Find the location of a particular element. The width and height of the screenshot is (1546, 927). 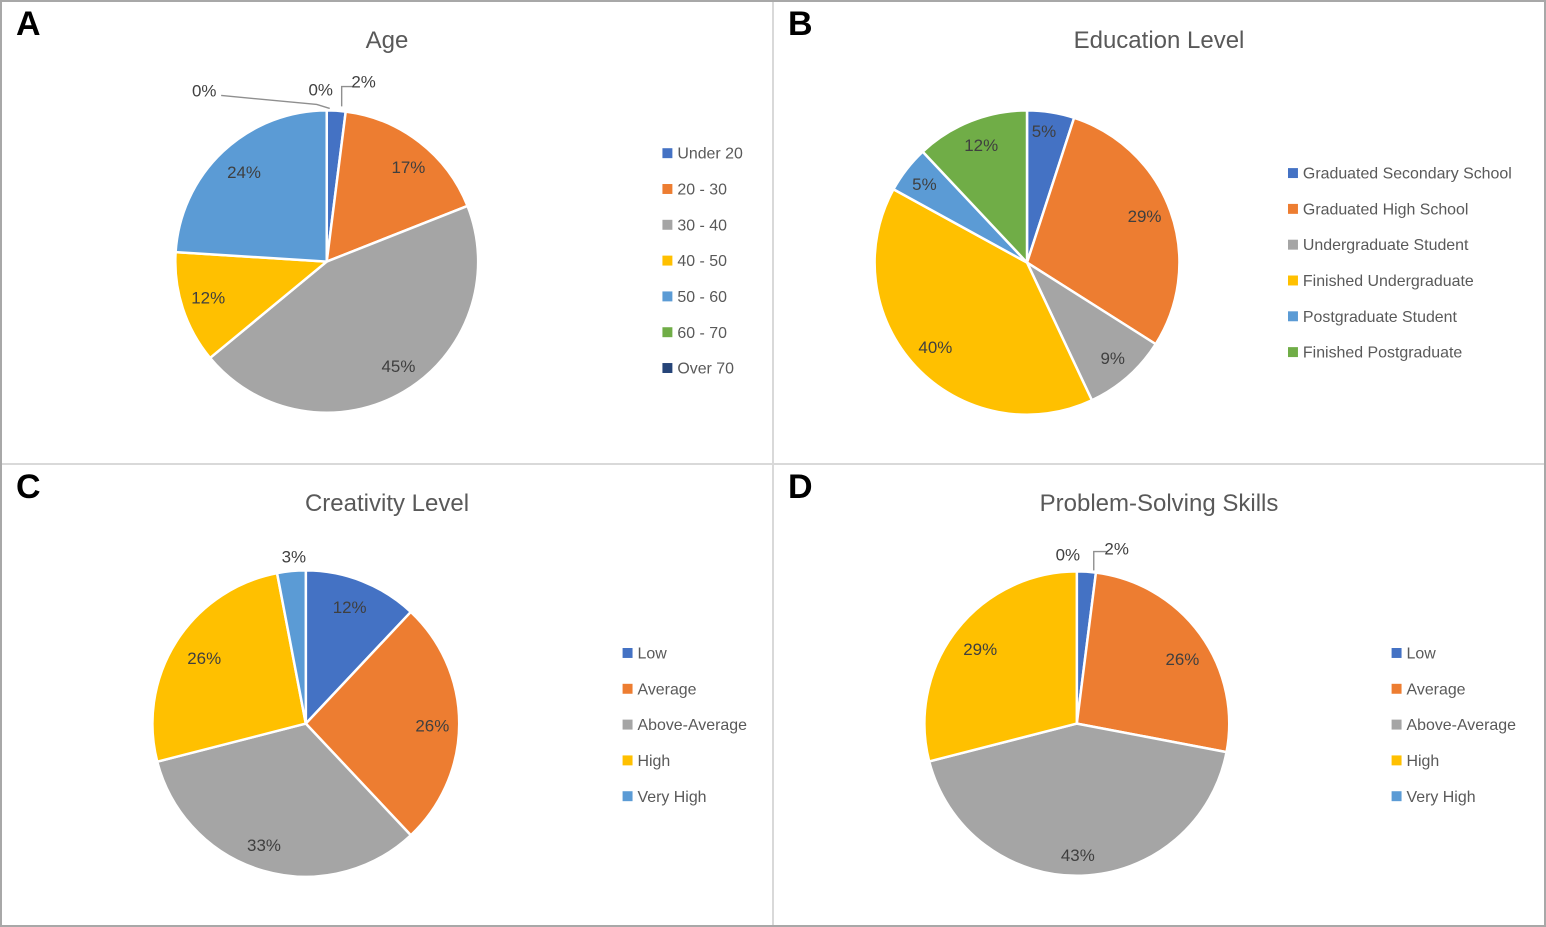

legend-label-postgraduate-student: Postgraduate Student is located at coordinates (1380, 317).